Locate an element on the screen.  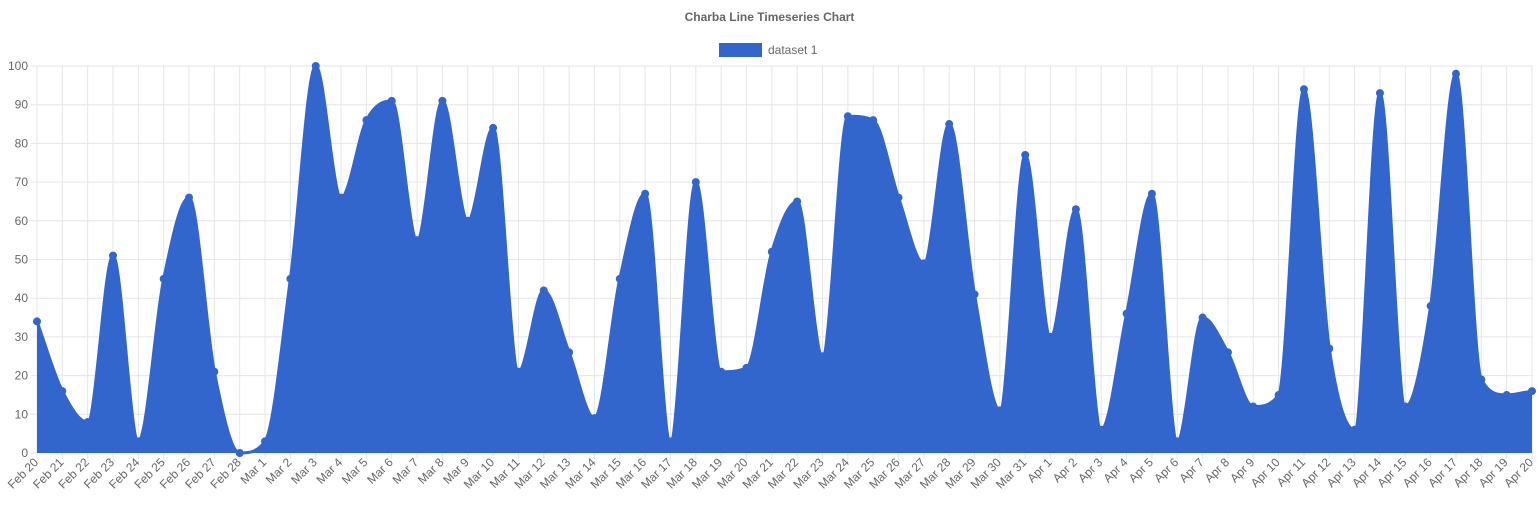
y-tick-label: 90 is located at coordinates (22, 105).